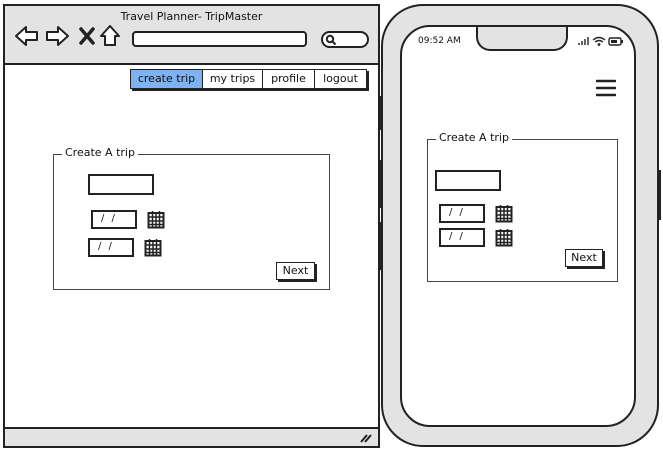  Describe the element at coordinates (57, 36) in the screenshot. I see `arrow-right-icon` at that location.